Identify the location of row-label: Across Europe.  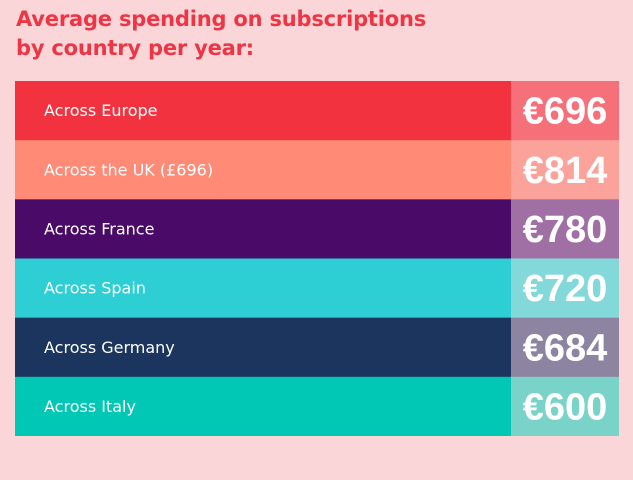
(101, 110).